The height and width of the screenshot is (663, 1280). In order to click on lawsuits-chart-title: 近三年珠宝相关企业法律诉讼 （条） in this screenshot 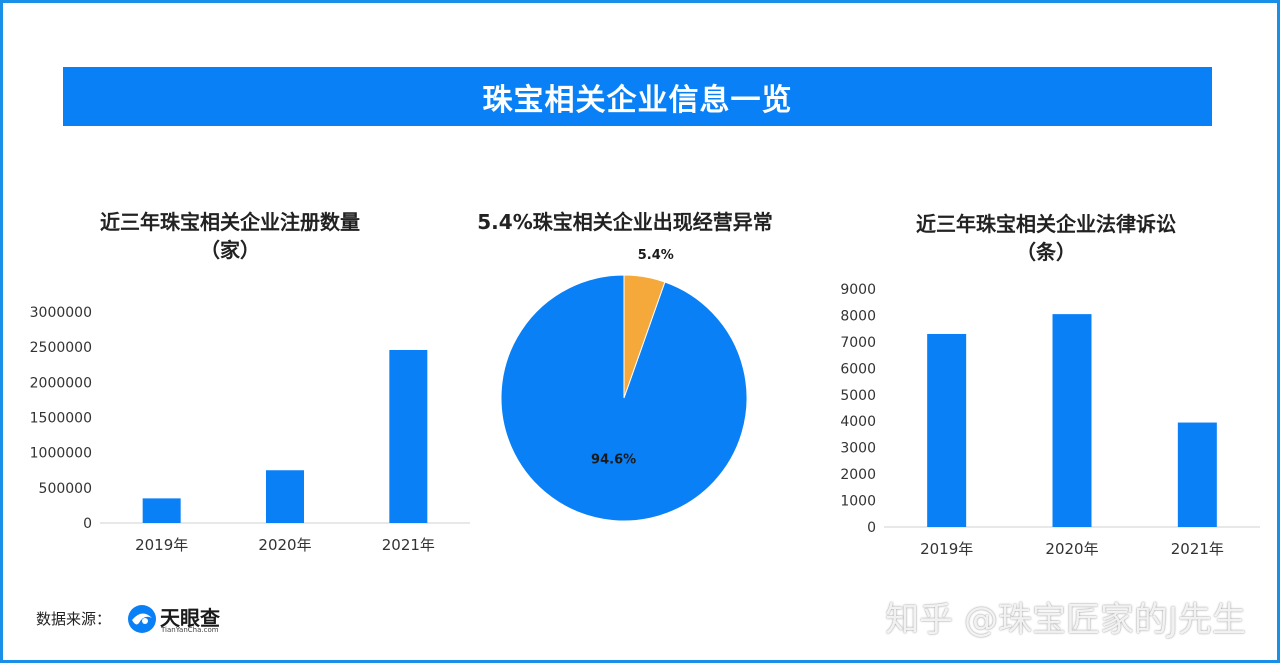, I will do `click(1046, 238)`.